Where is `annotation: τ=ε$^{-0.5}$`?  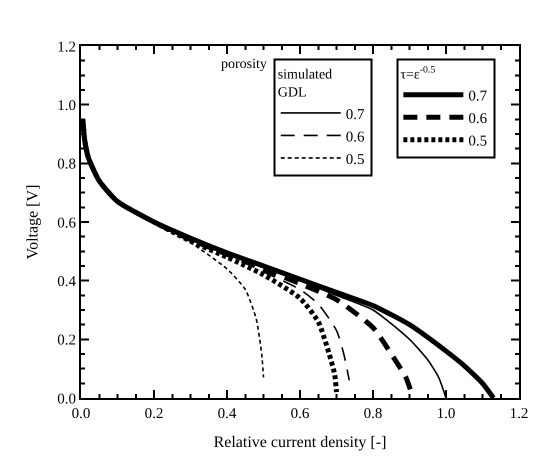
annotation: τ=ε$^{-0.5}$ is located at coordinates (418, 73).